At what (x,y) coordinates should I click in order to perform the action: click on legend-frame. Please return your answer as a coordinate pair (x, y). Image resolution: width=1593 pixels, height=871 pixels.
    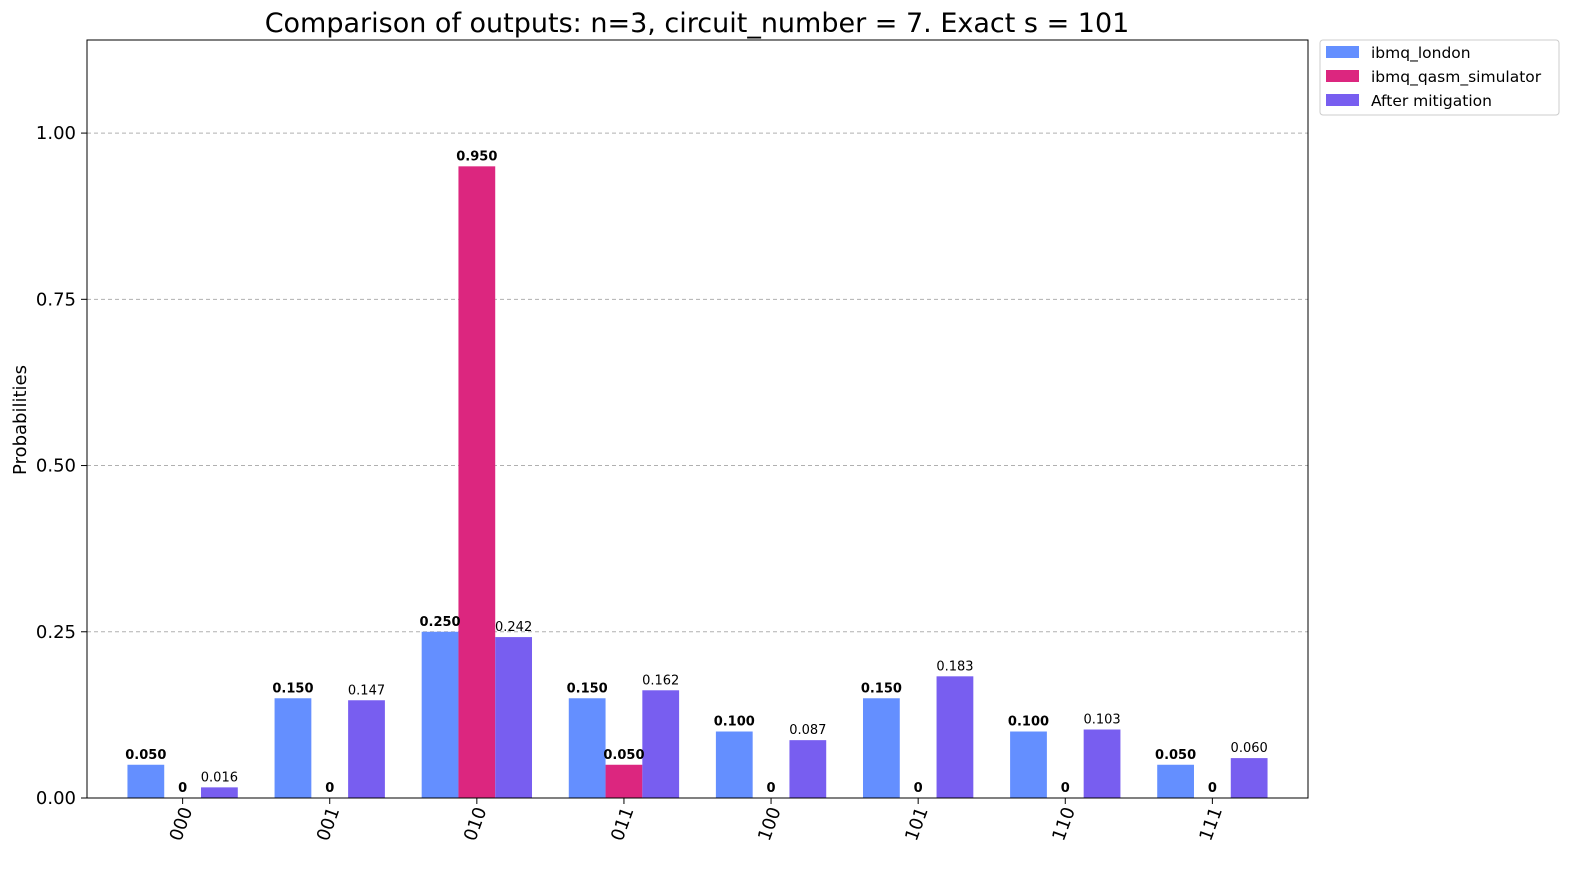
    Looking at the image, I should click on (1439, 77).